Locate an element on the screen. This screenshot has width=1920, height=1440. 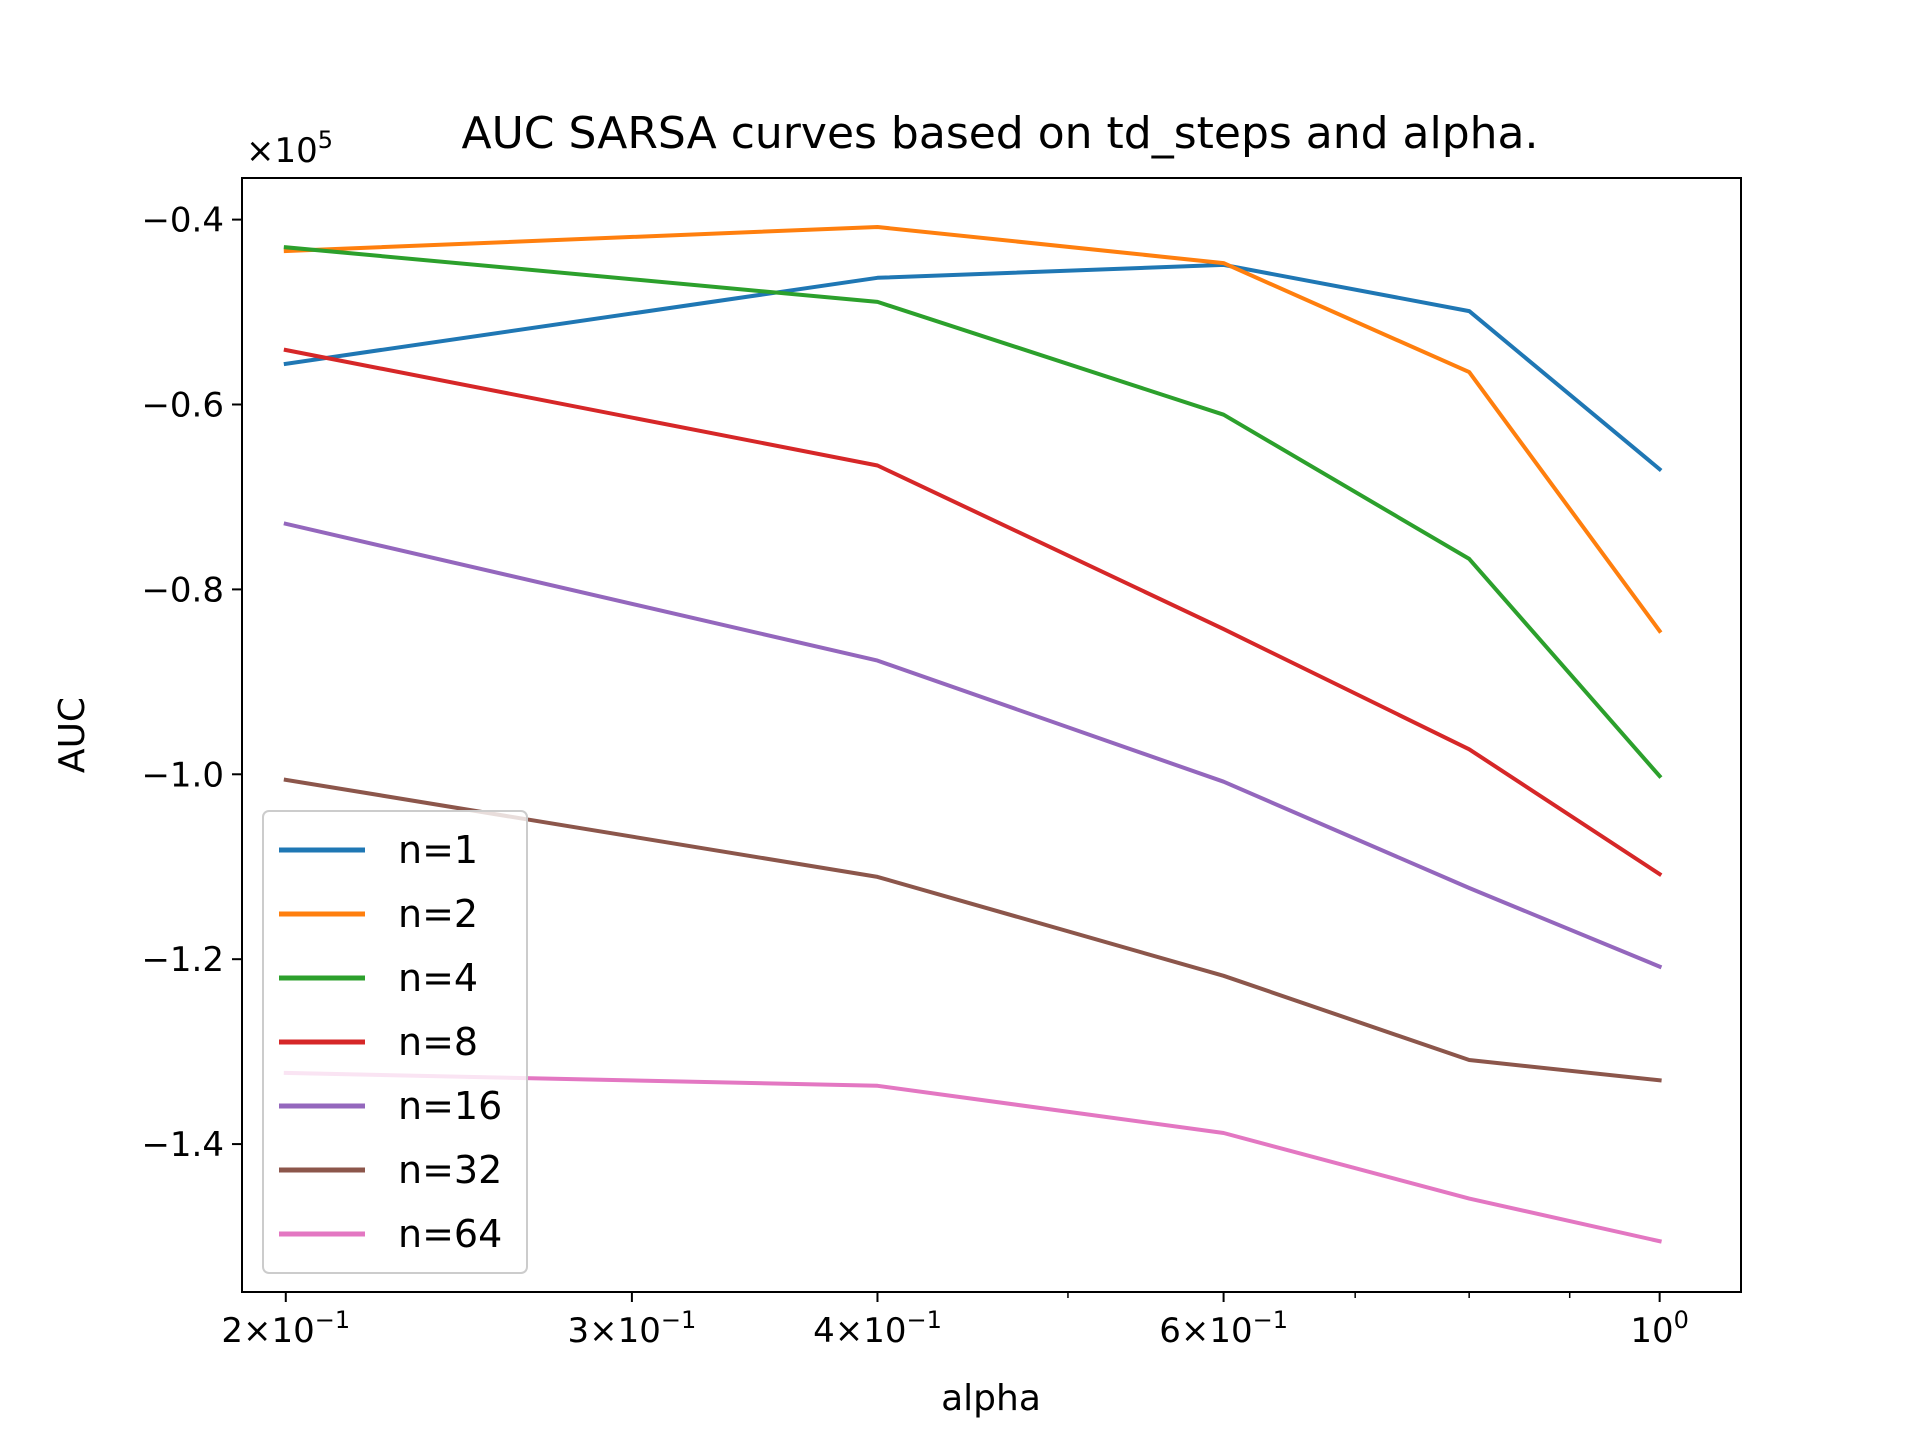
x-tick-label-mant: 2 is located at coordinates (232, 1331).